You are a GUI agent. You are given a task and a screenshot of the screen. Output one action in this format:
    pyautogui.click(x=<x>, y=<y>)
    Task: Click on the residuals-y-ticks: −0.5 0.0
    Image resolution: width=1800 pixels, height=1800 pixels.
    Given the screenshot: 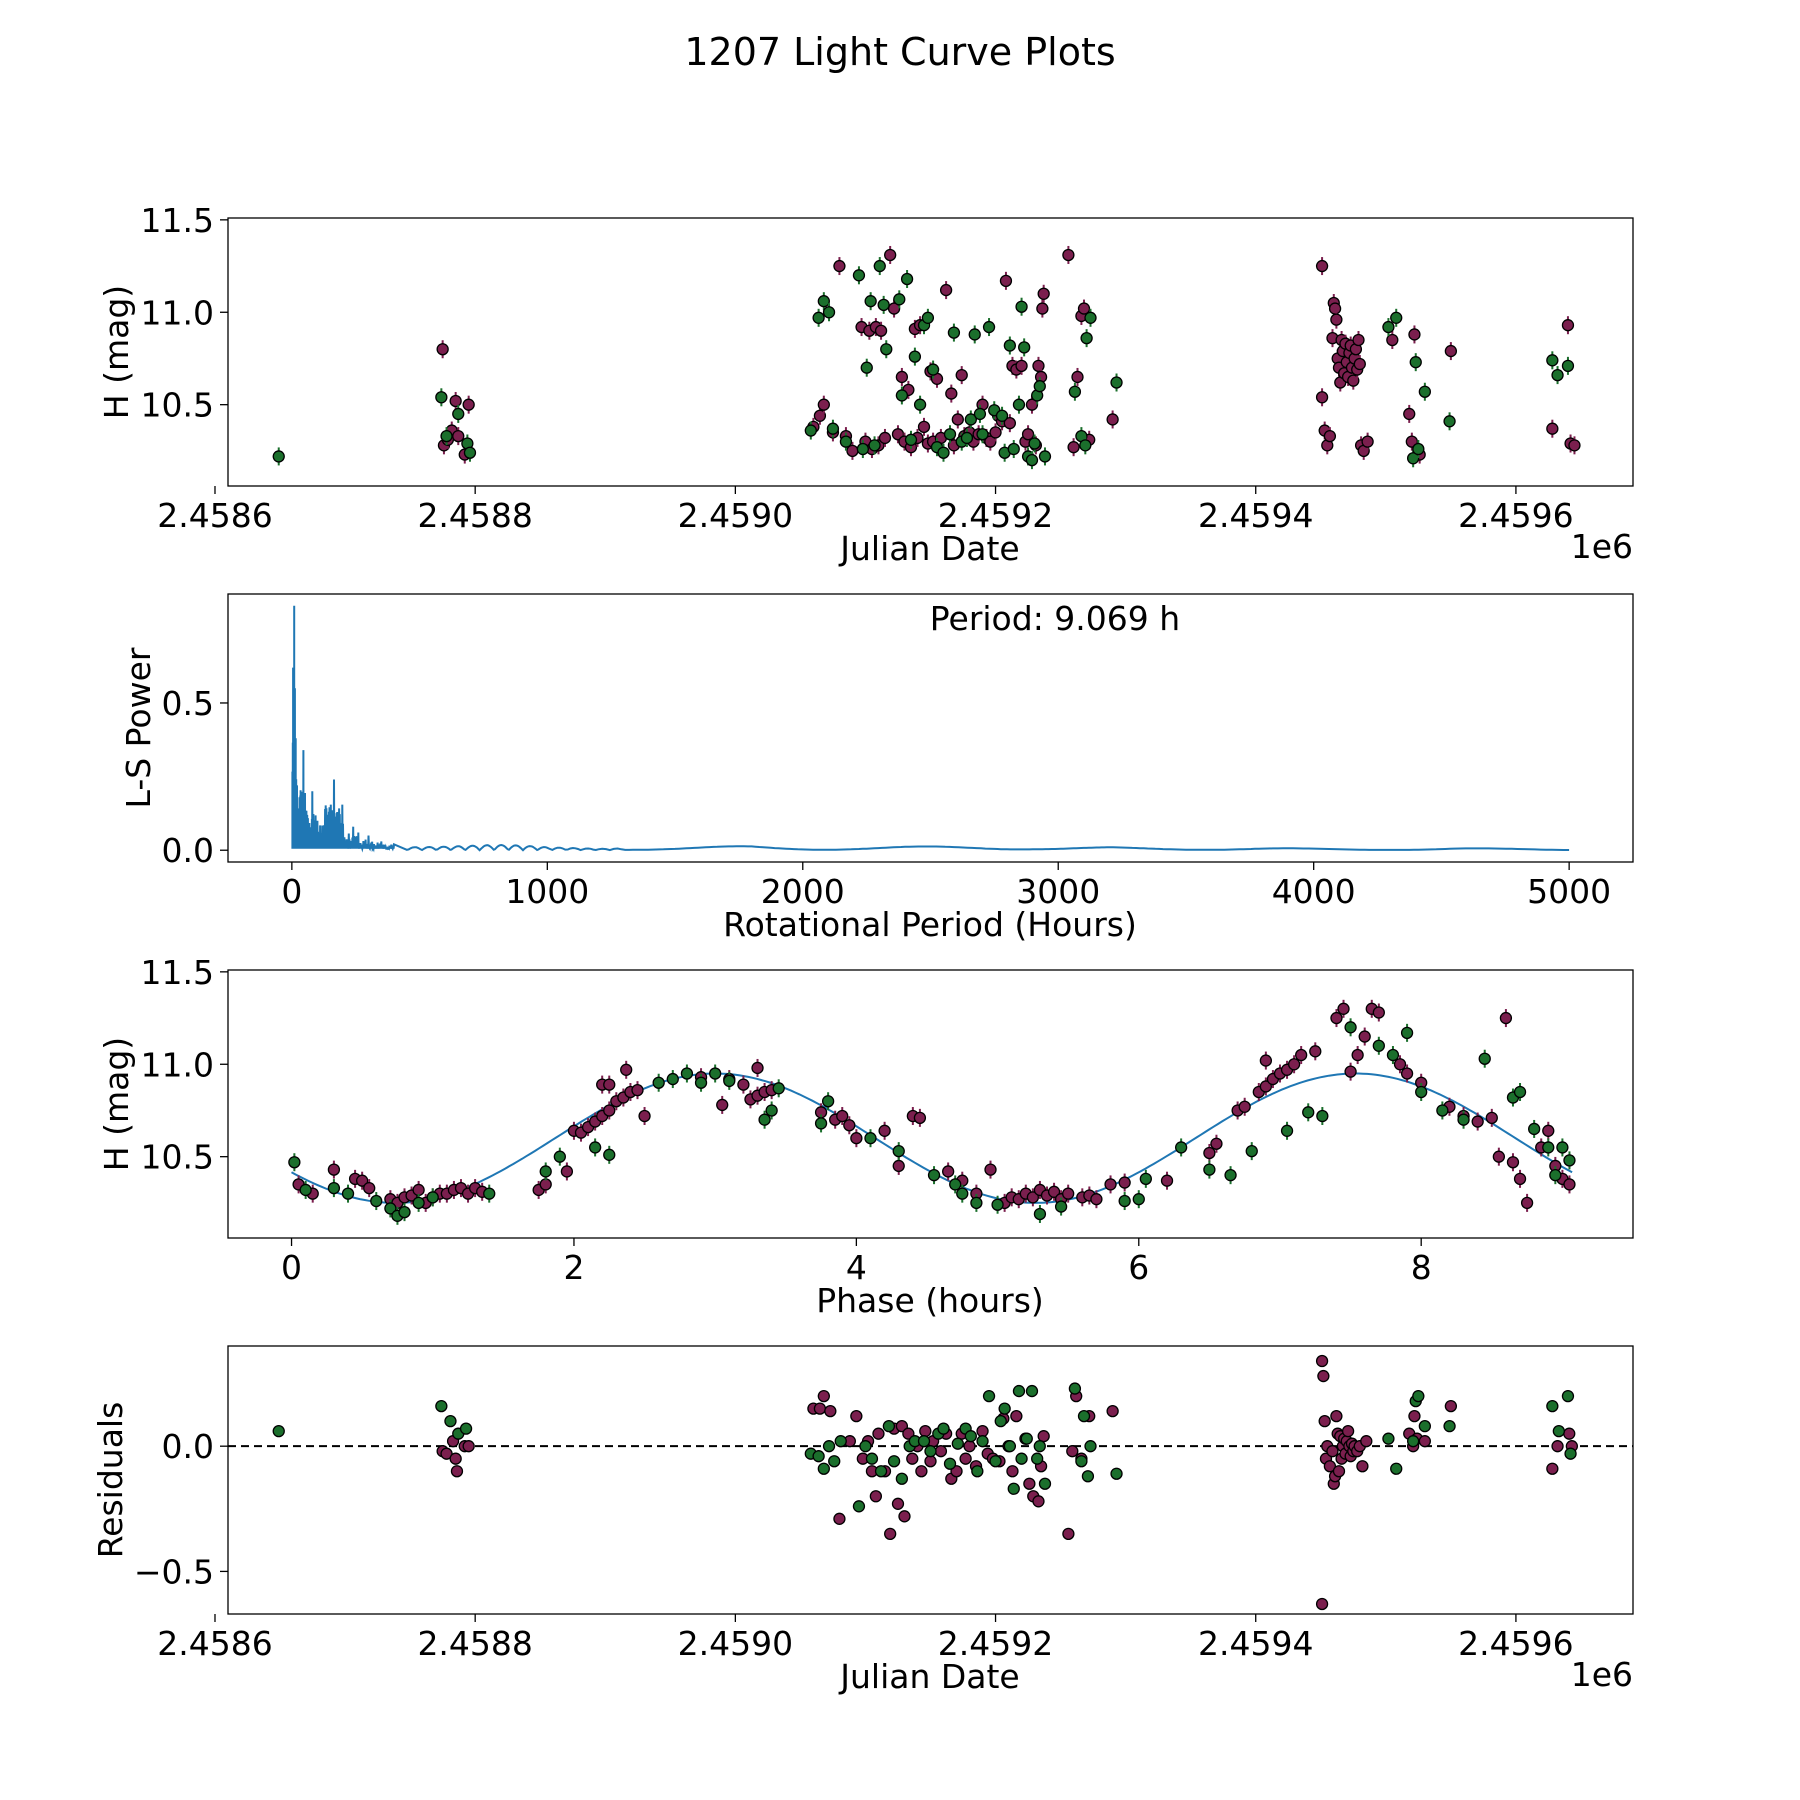 What is the action you would take?
    pyautogui.click(x=181, y=1509)
    